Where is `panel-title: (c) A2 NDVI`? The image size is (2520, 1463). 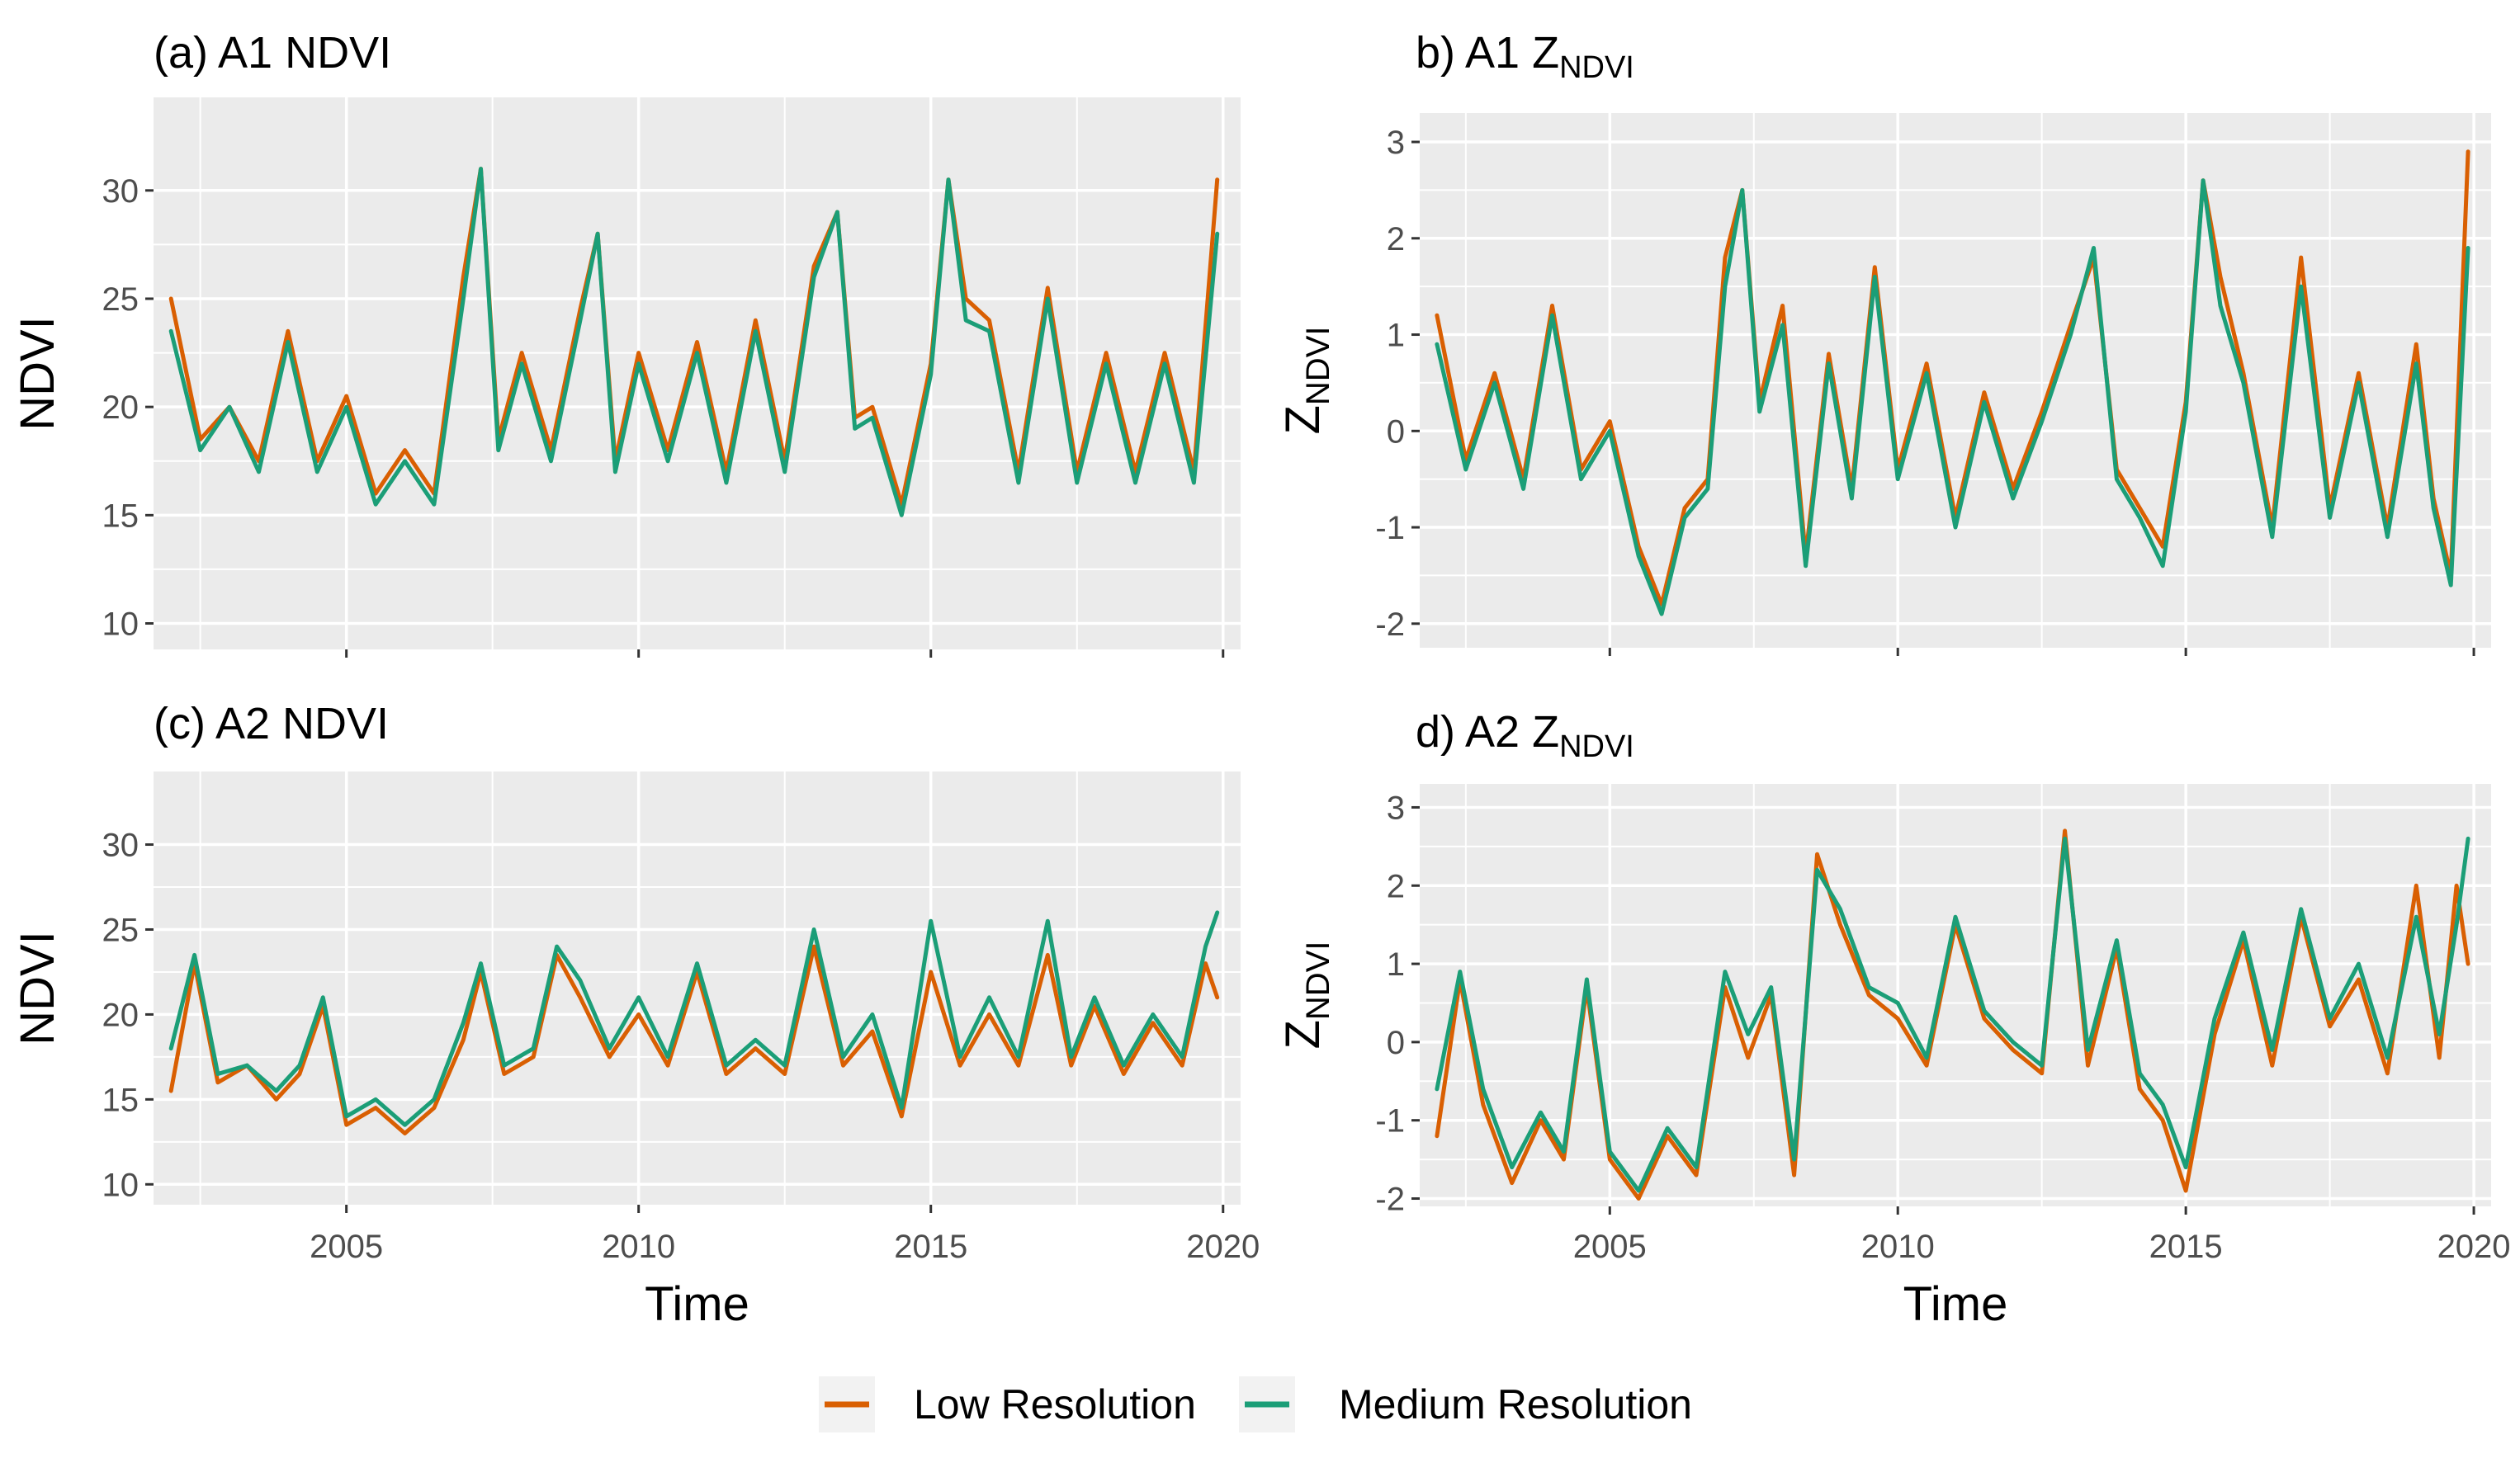
panel-title: (c) A2 NDVI is located at coordinates (271, 723).